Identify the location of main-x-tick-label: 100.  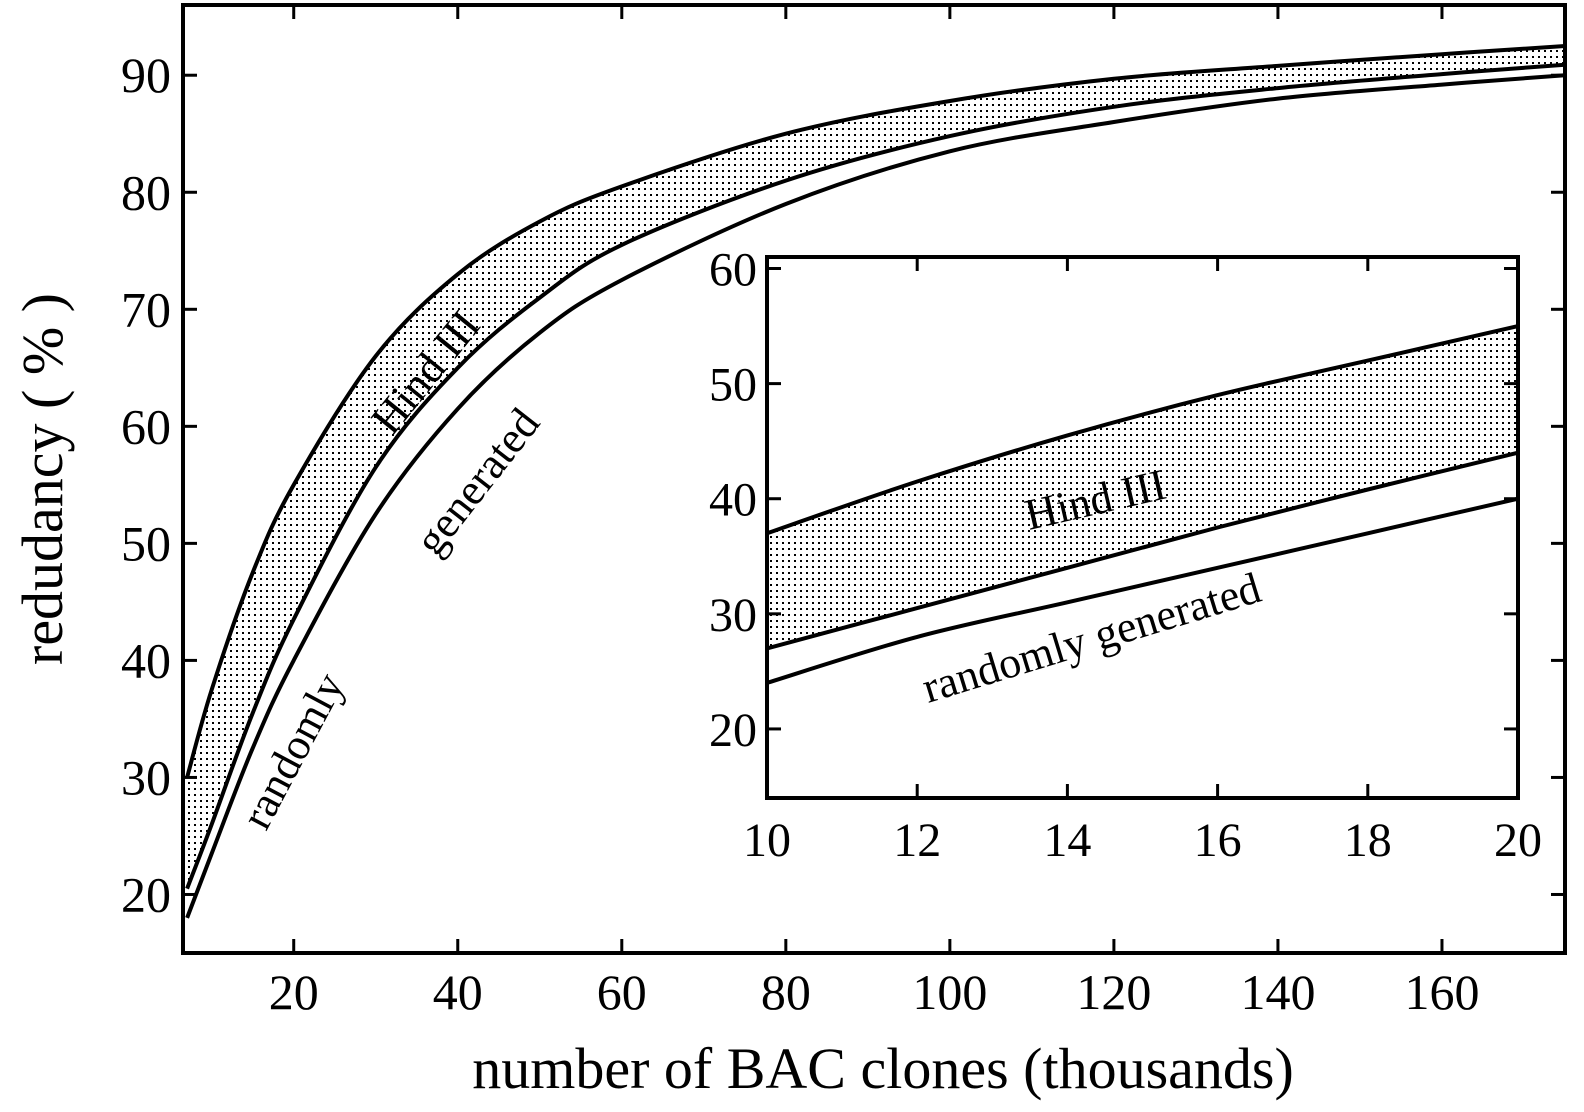
(949, 992).